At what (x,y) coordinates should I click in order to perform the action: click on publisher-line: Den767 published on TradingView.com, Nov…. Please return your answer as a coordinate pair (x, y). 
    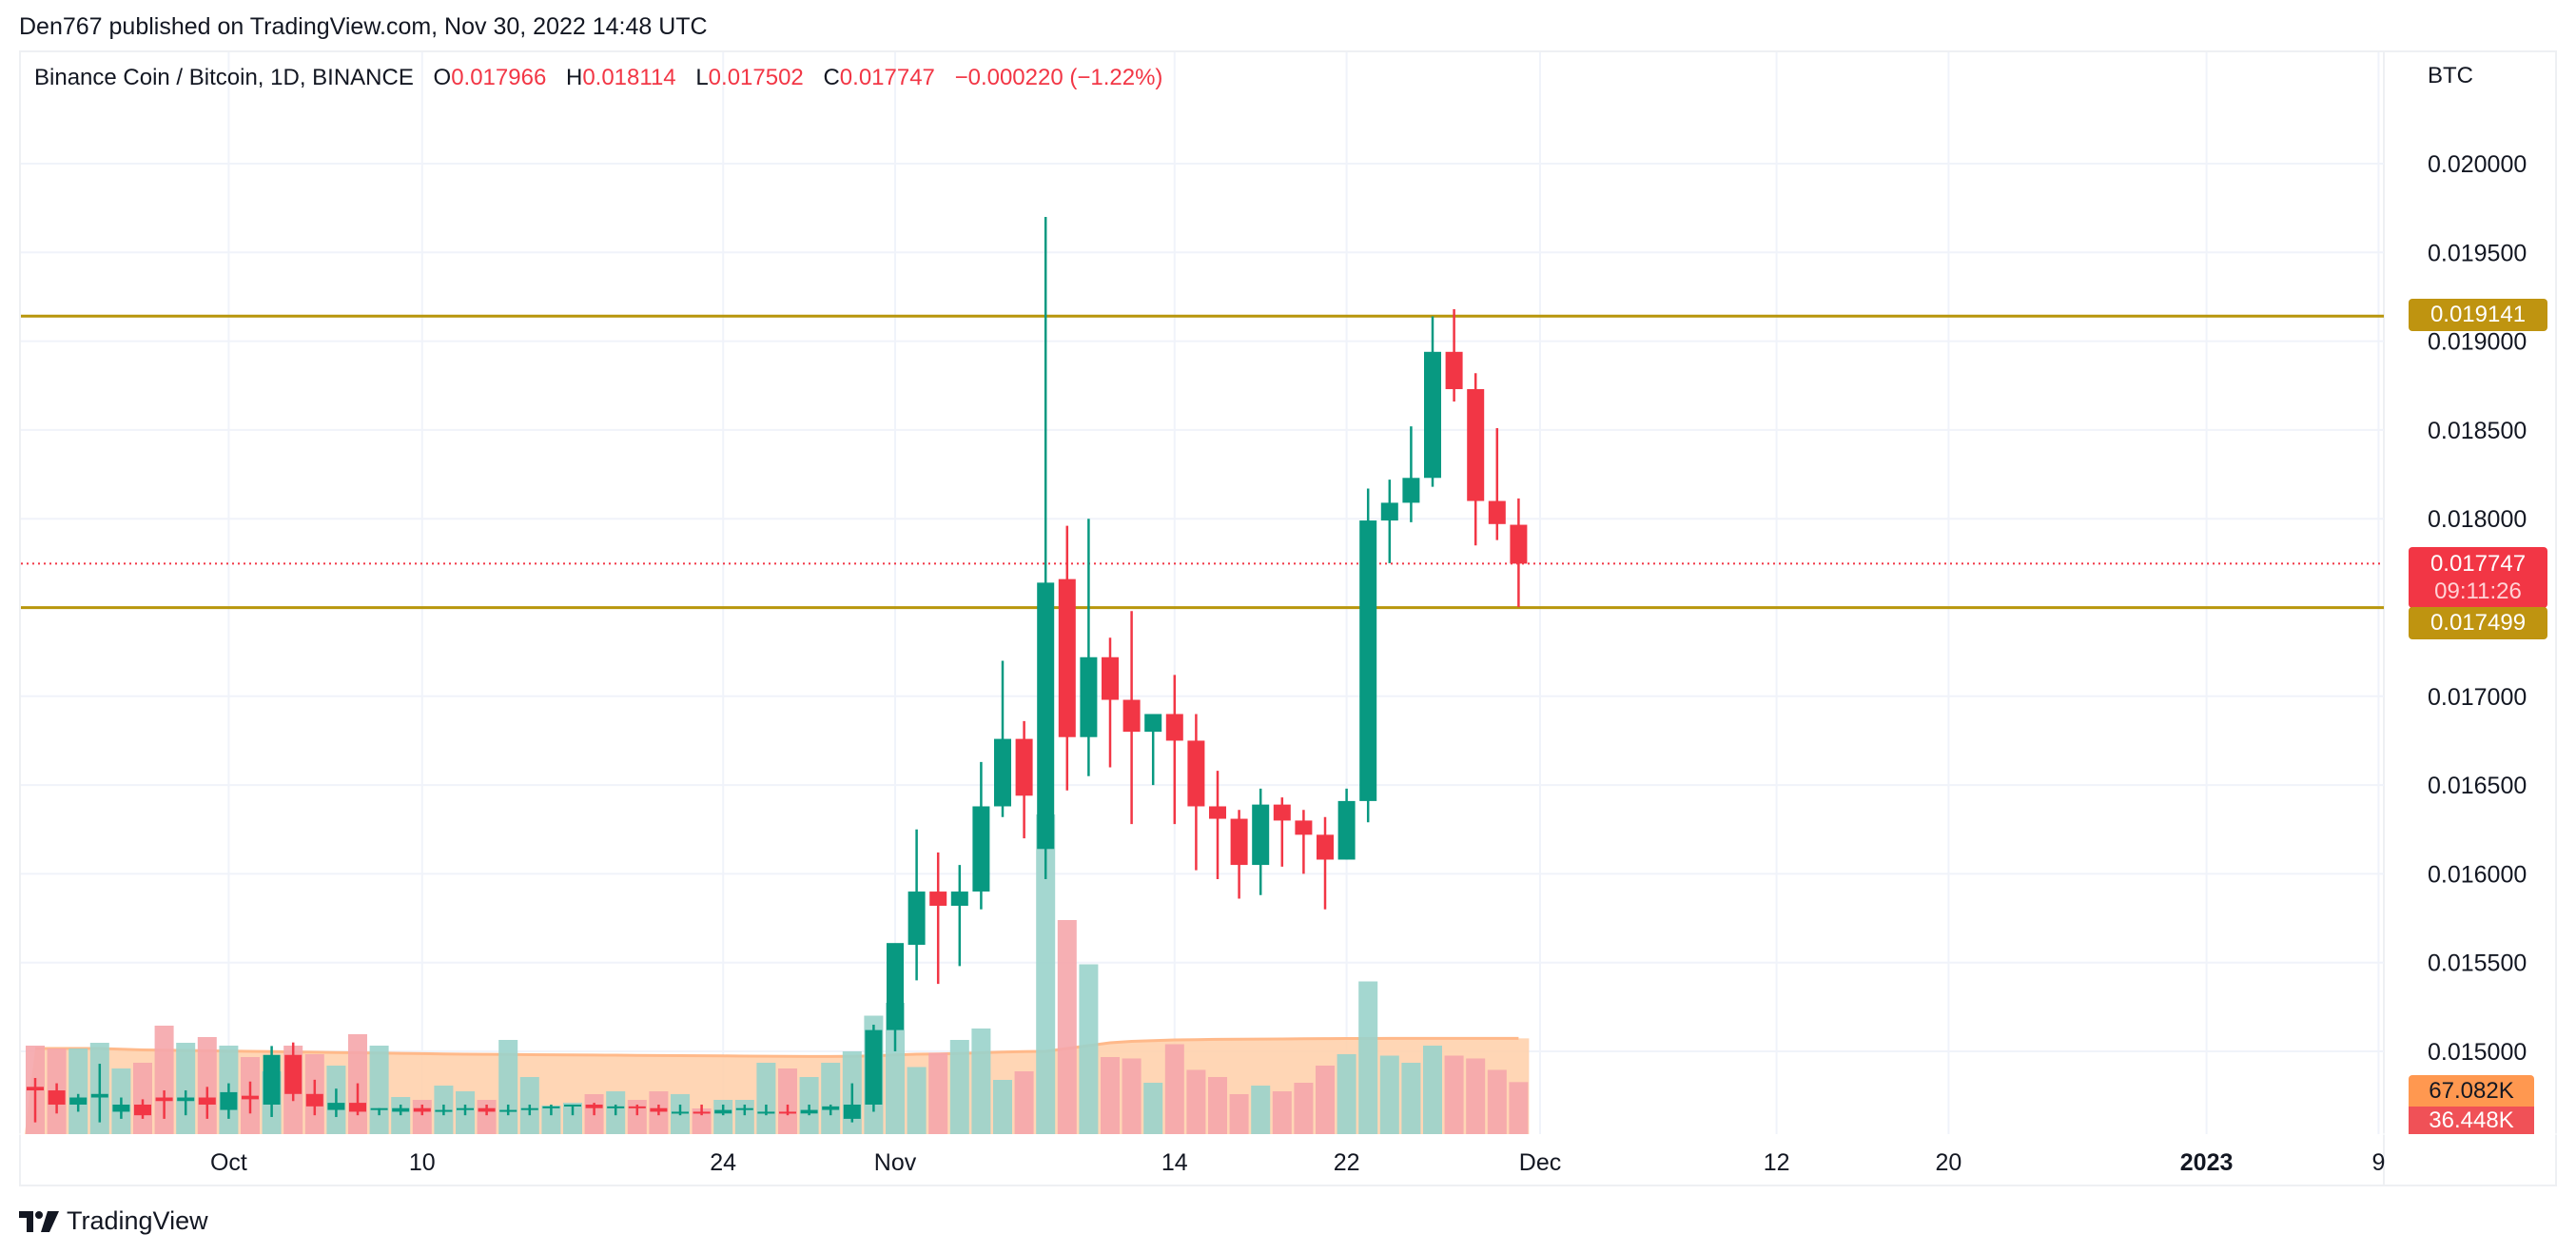
    Looking at the image, I should click on (364, 26).